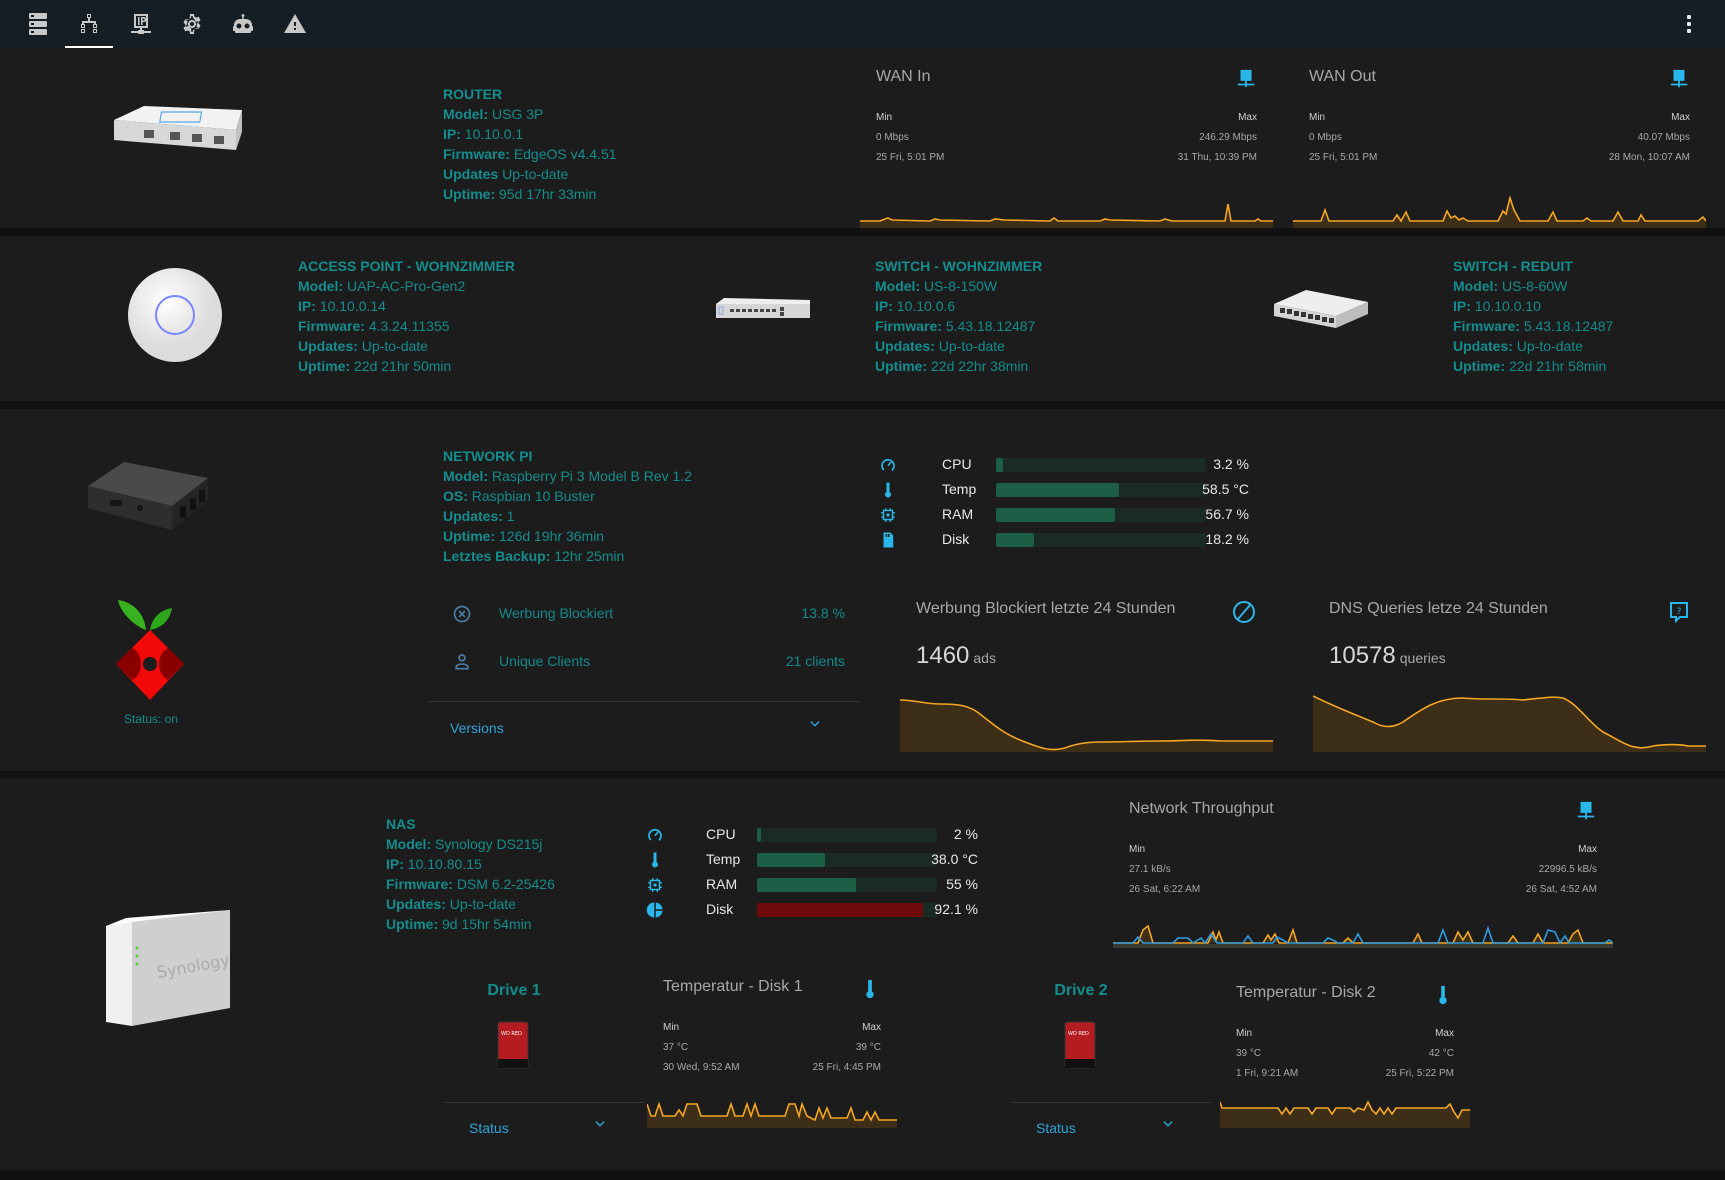 The height and width of the screenshot is (1180, 1725). I want to click on switch-wohnzimmer-title: SWITCH - WOHNZIMMER, so click(959, 266).